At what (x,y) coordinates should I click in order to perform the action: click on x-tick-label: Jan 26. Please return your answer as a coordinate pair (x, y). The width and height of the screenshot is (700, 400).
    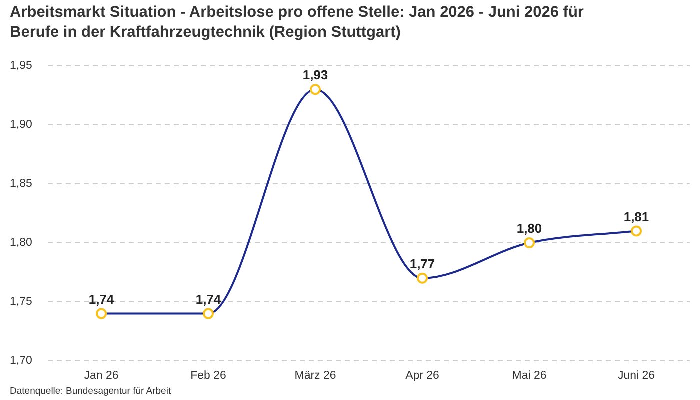
    Looking at the image, I should click on (101, 376).